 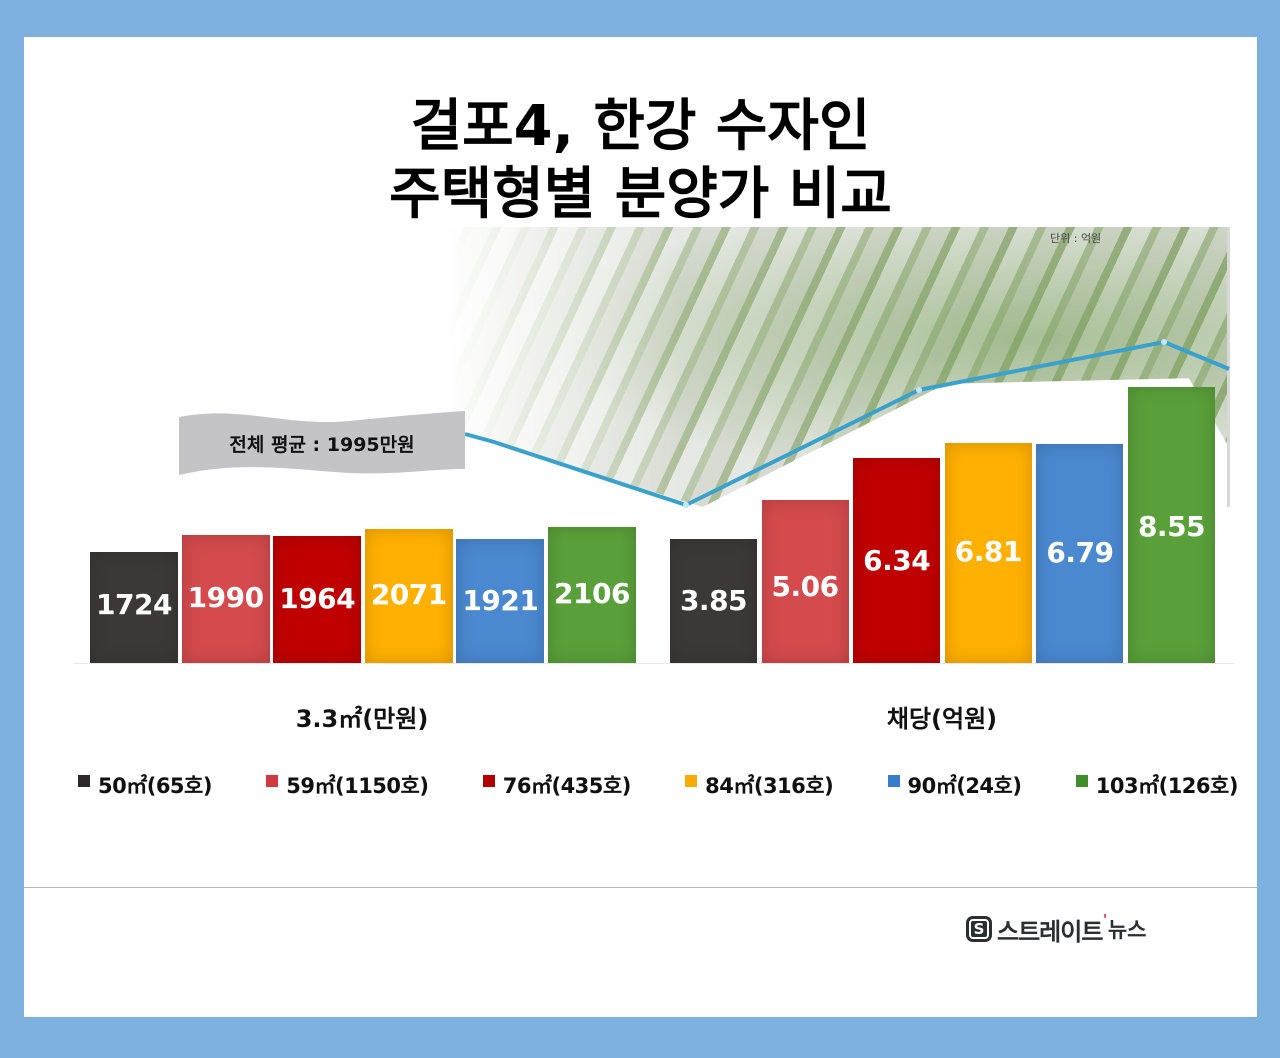 I want to click on legend-item: 59㎡(1150호), so click(x=347, y=785).